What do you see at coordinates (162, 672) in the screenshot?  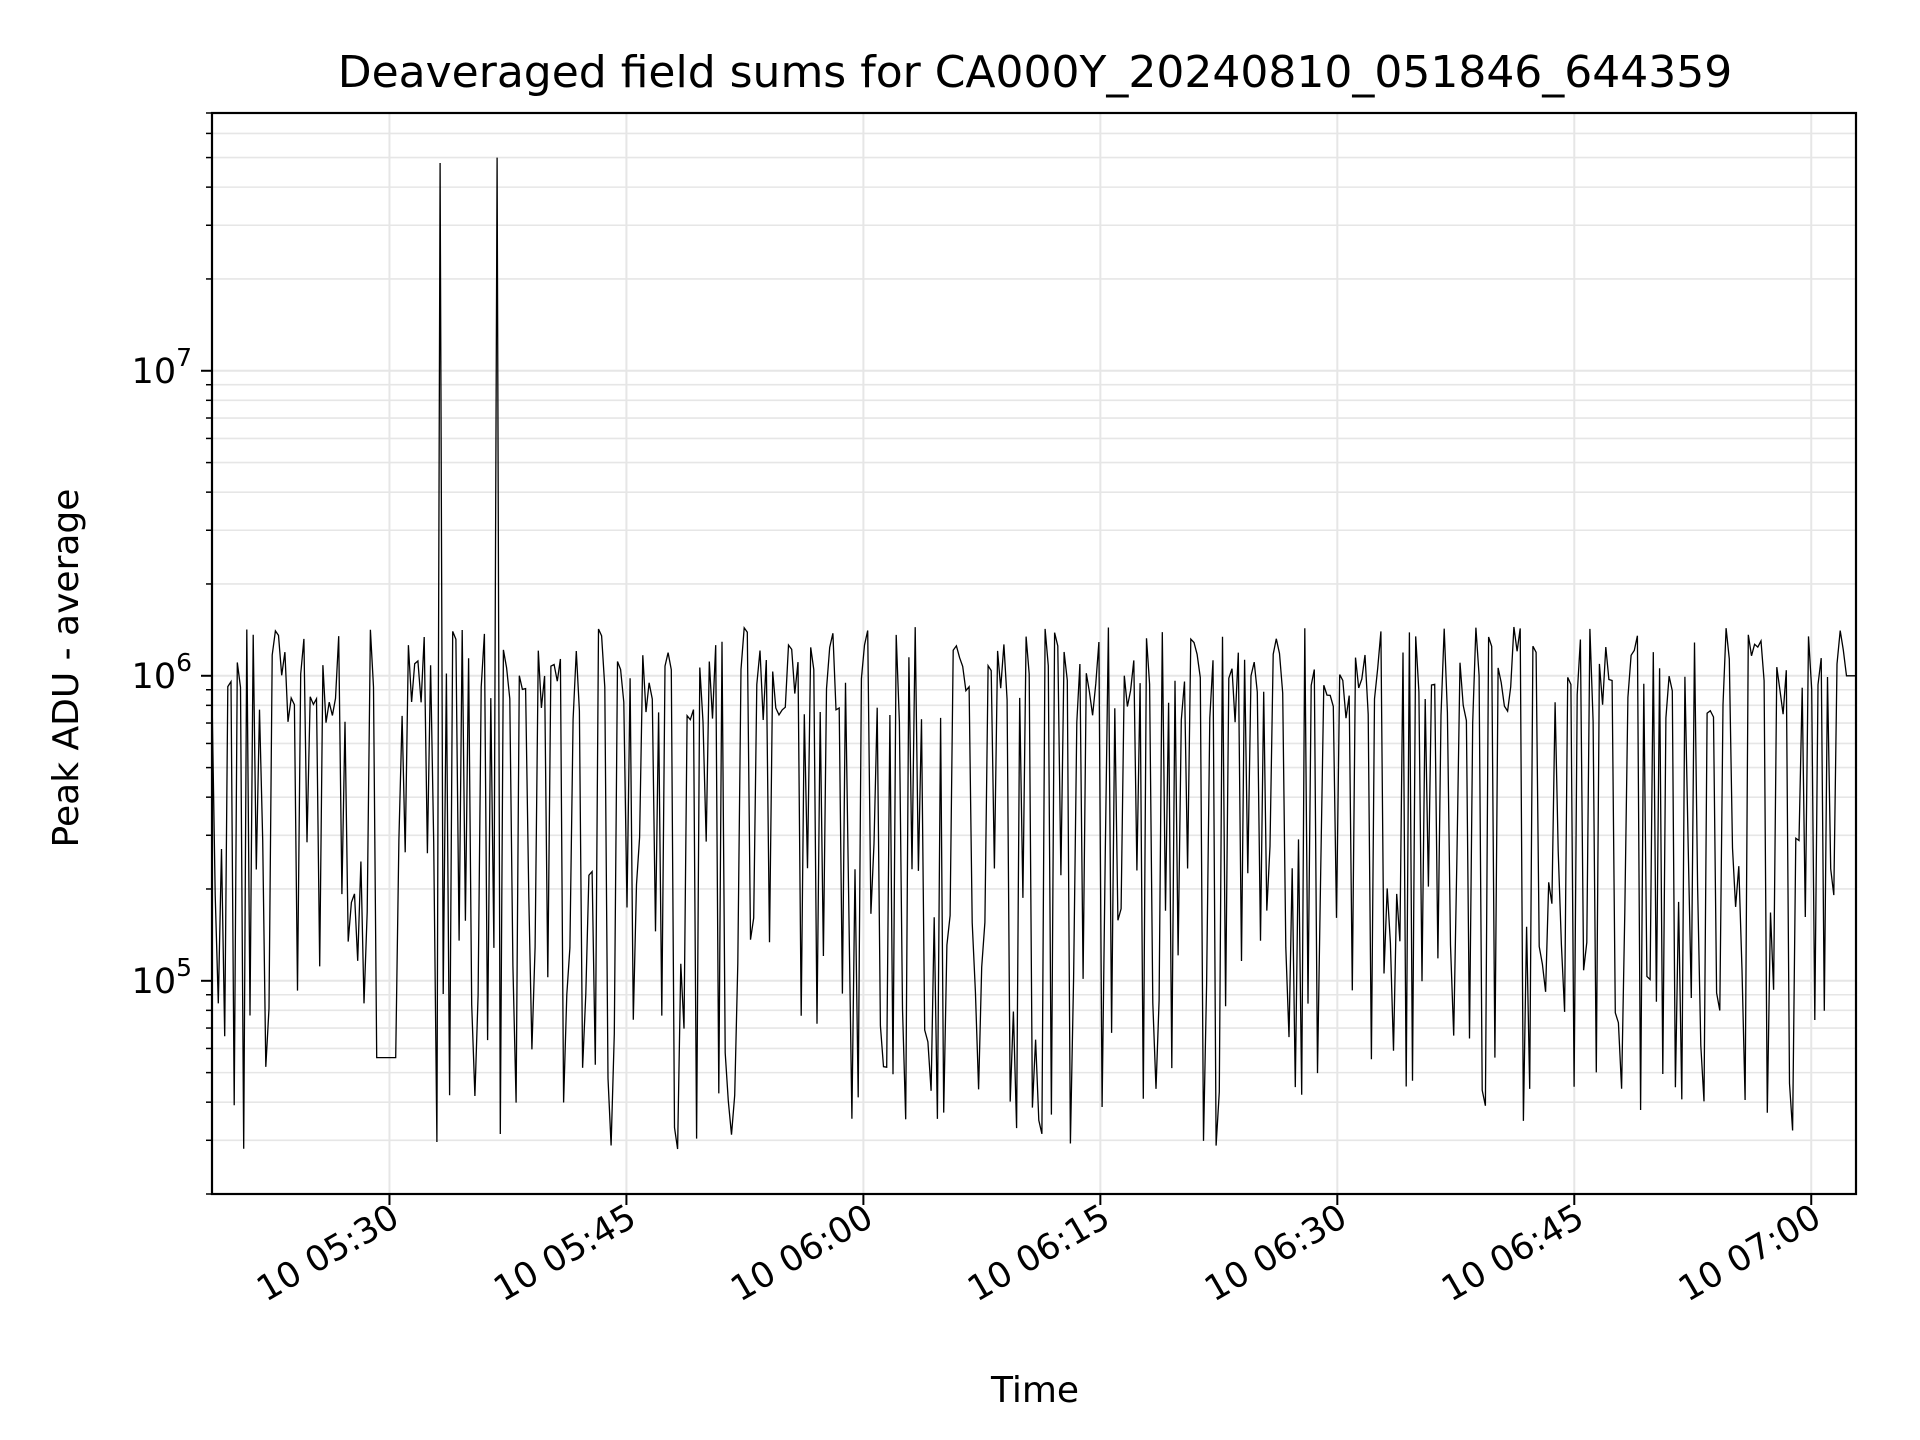 I see `y-tick-label: 10⁶` at bounding box center [162, 672].